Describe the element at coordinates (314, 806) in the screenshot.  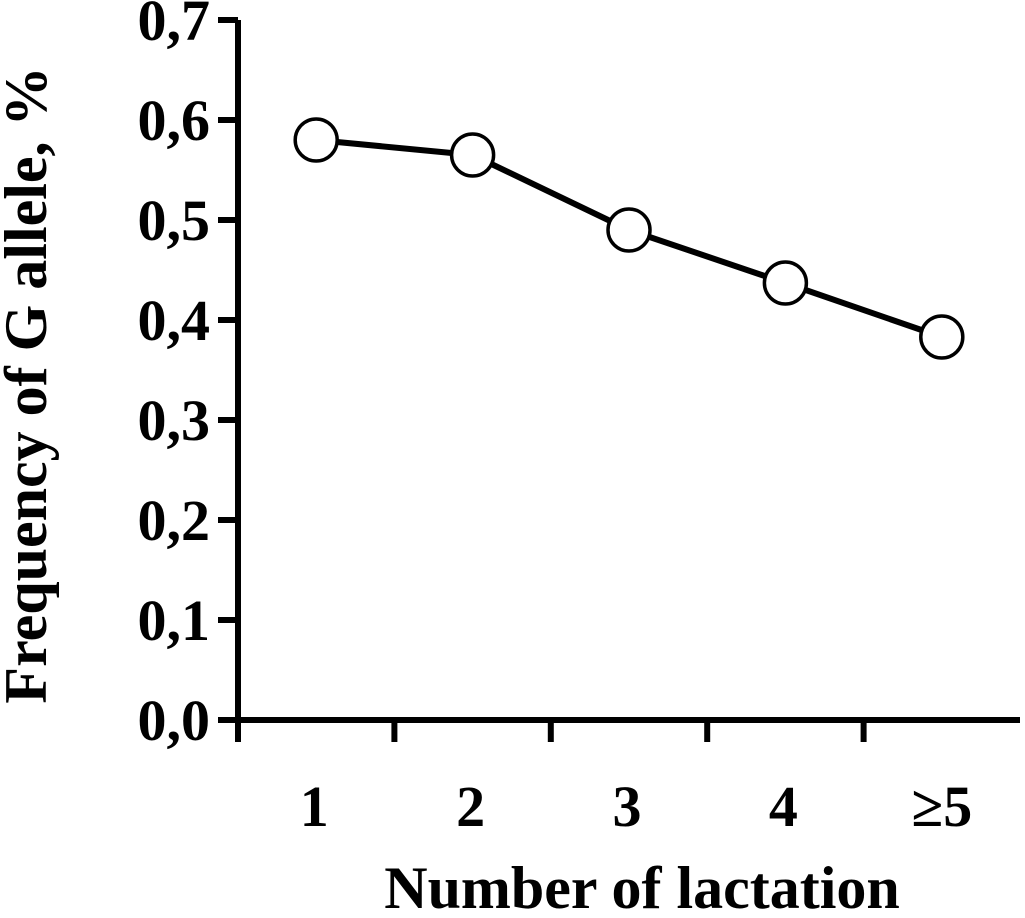
I see `x-tick-label: 1` at that location.